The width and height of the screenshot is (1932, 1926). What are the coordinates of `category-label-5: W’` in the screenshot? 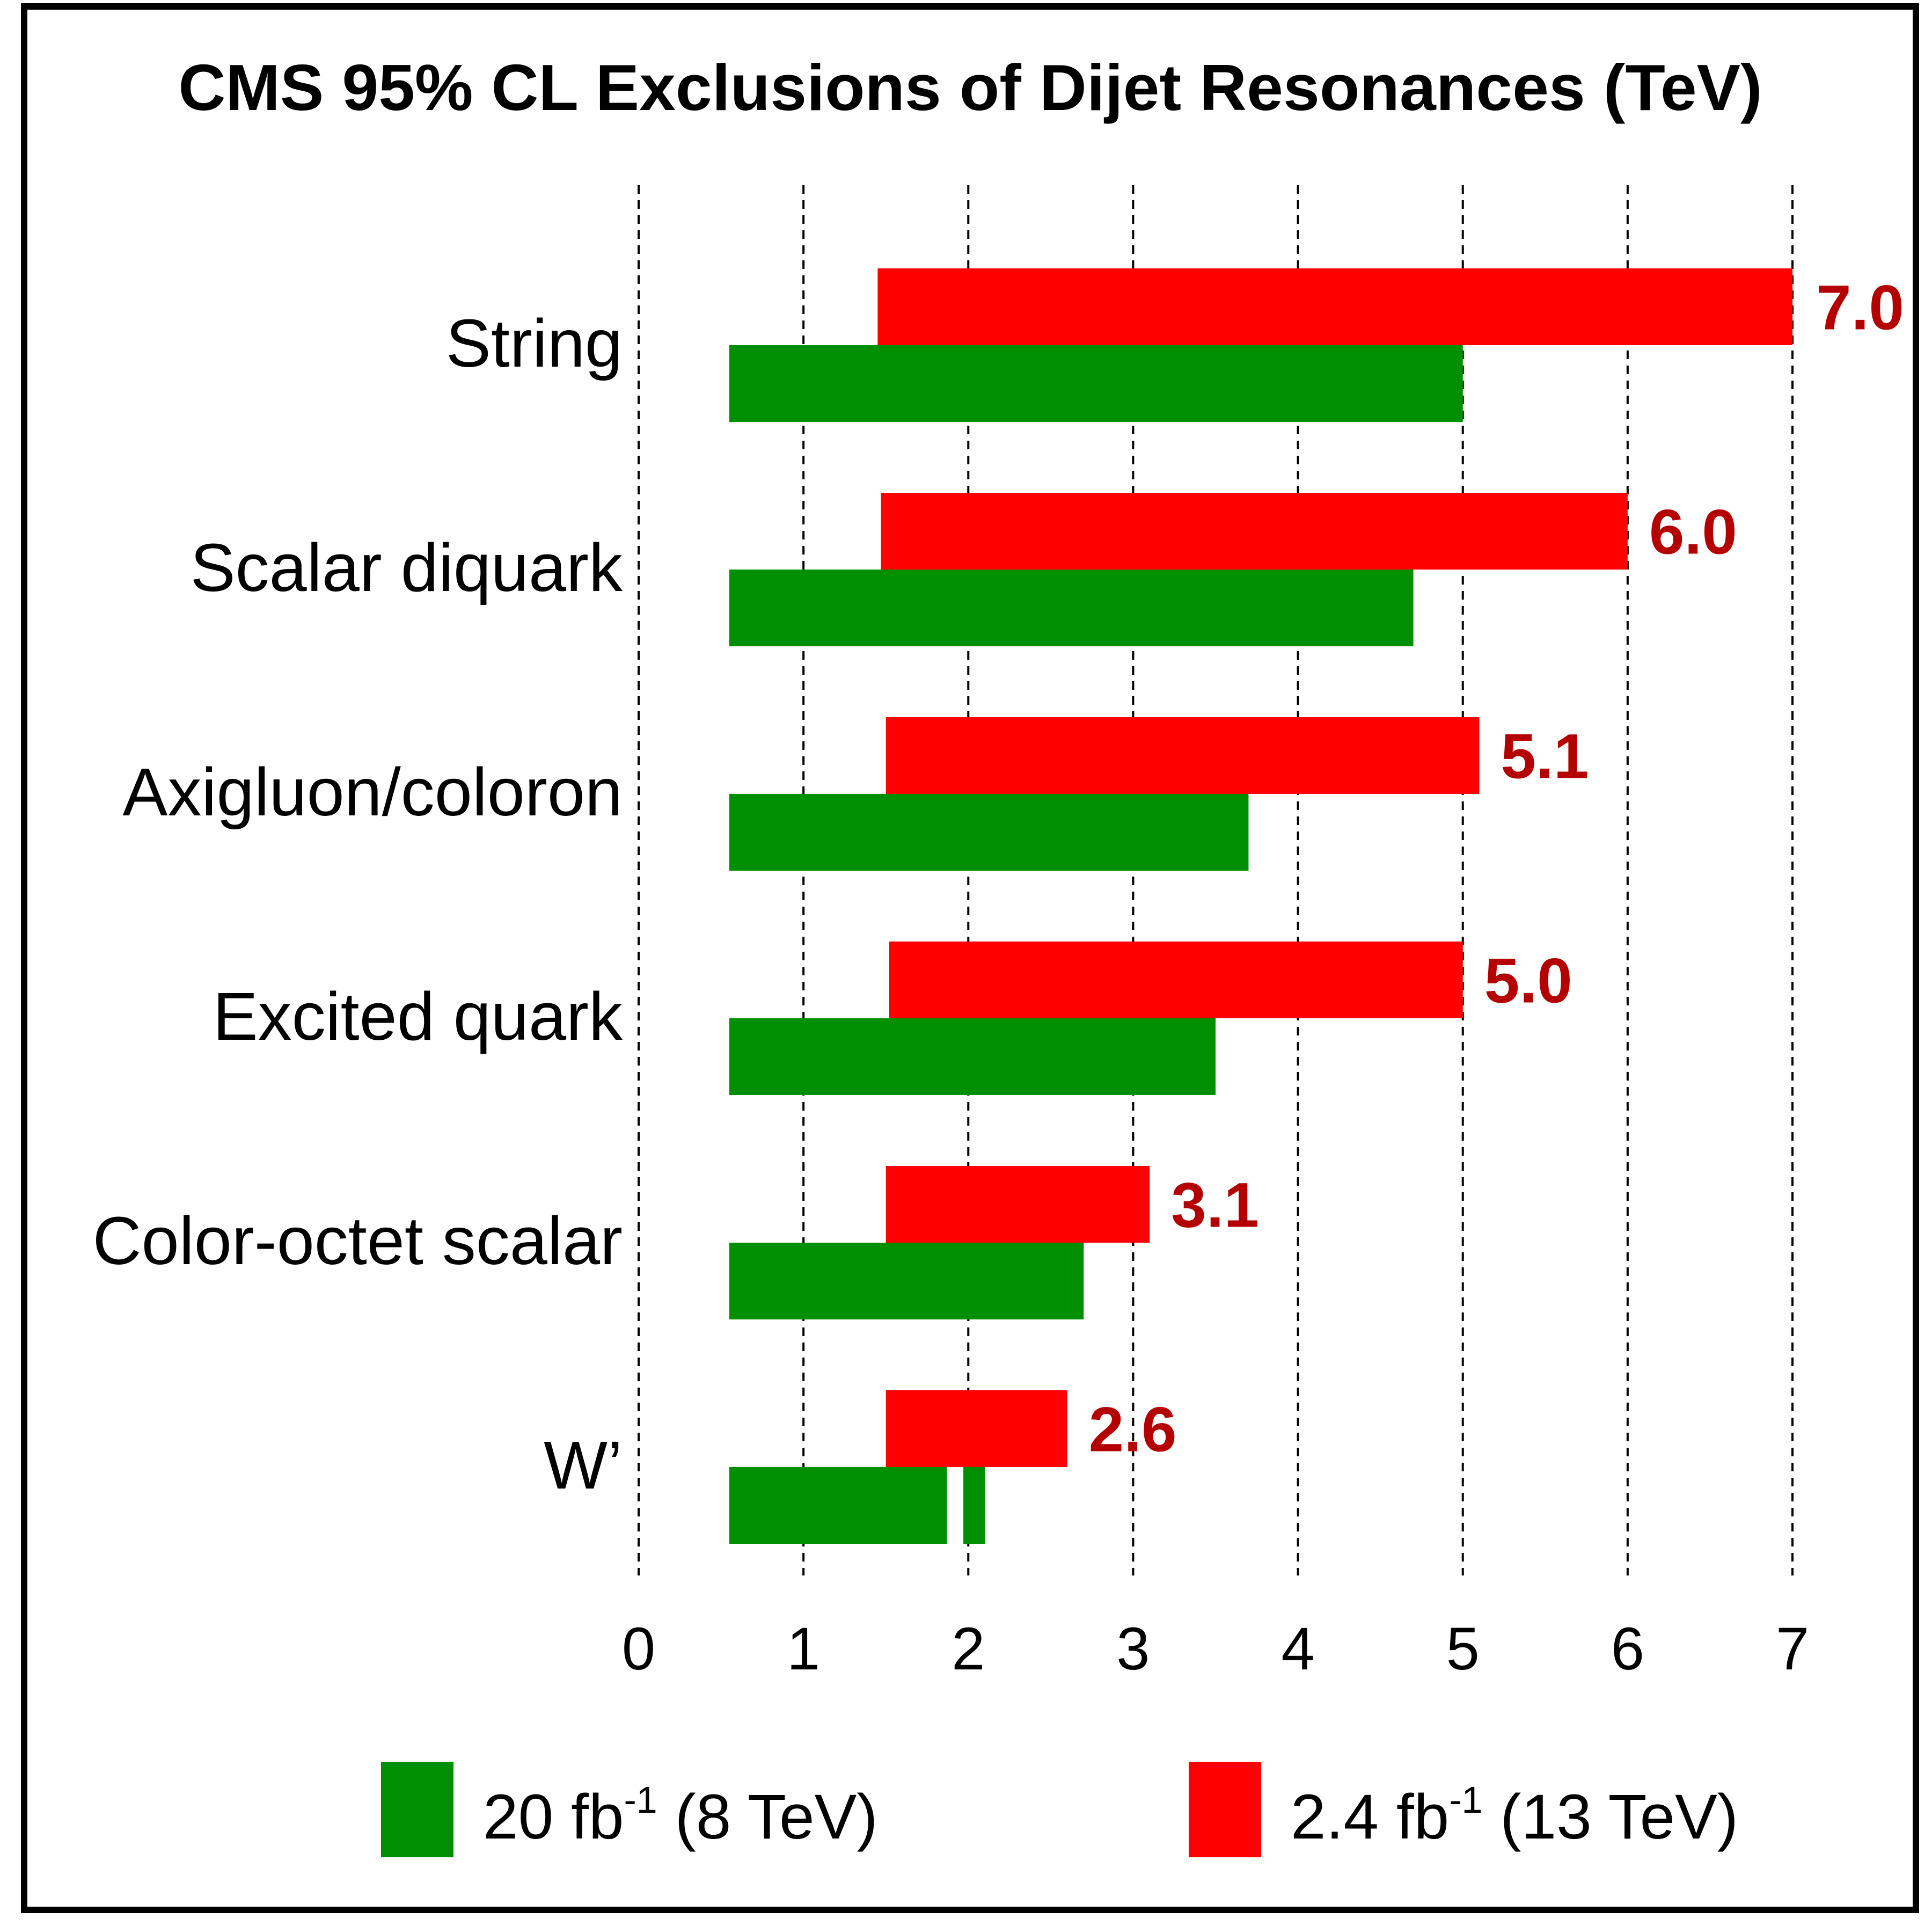 It's located at (583, 1465).